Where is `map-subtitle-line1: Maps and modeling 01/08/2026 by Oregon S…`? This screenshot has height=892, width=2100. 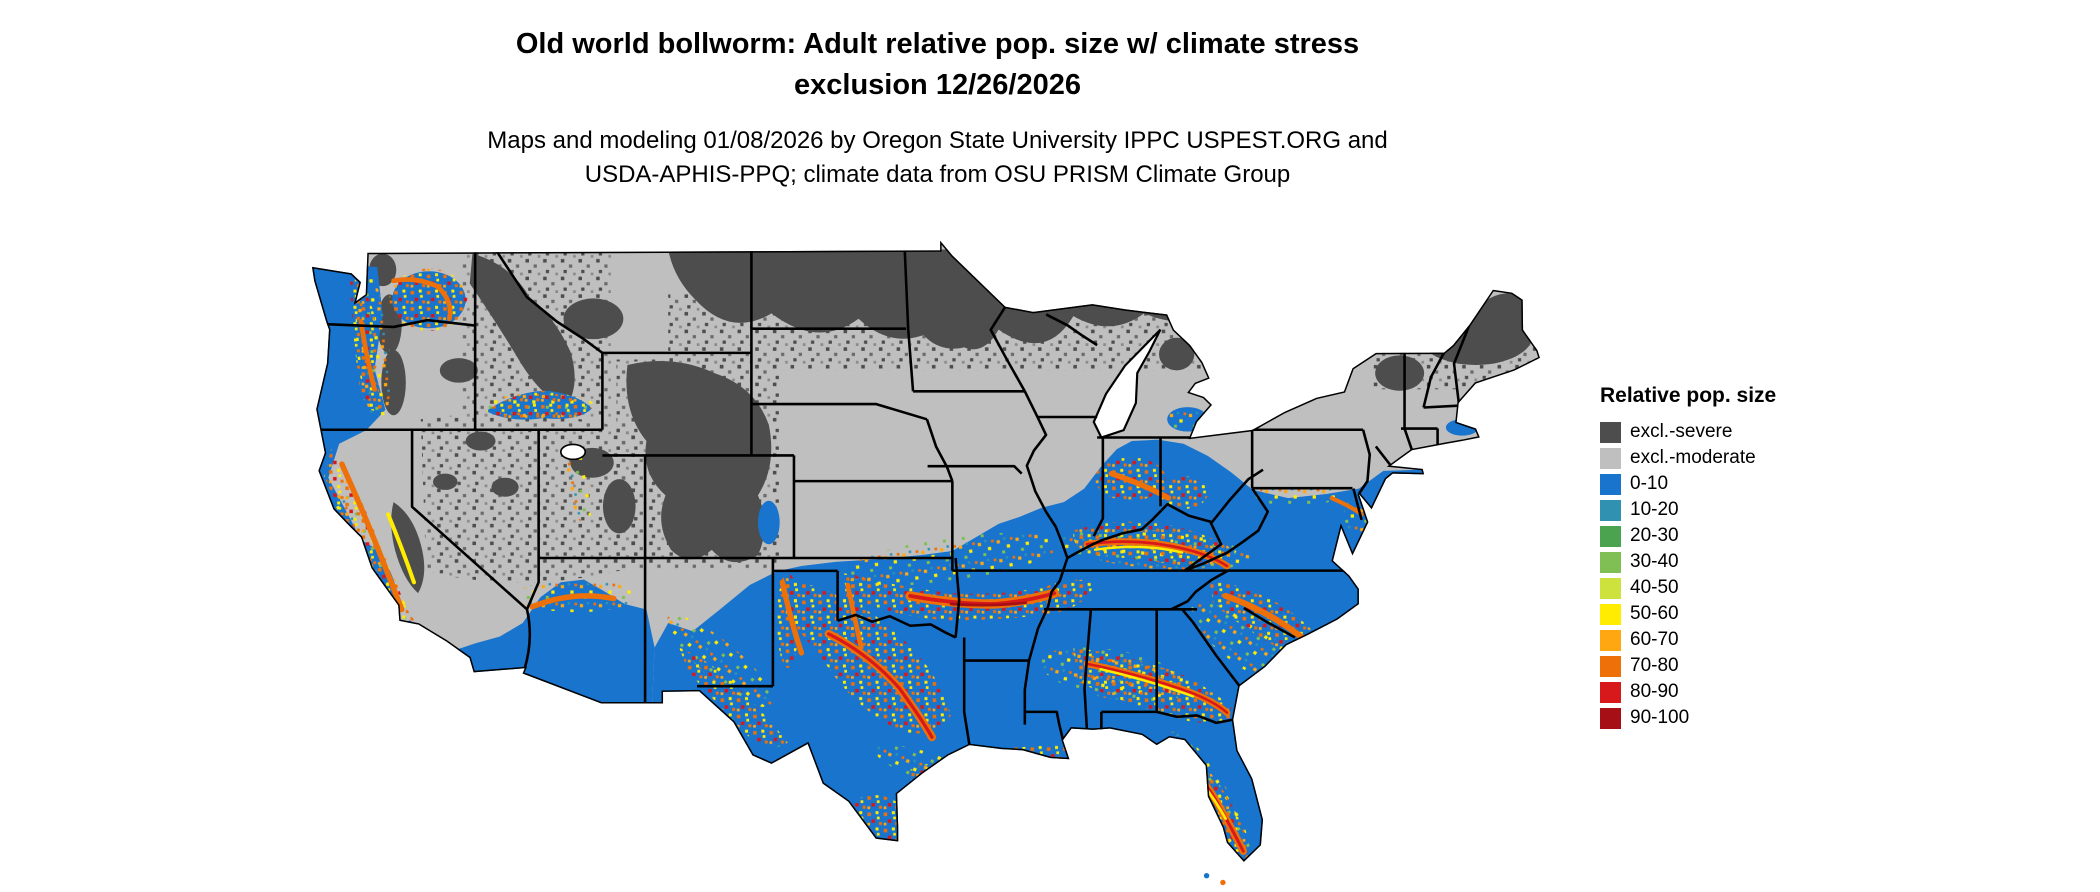 map-subtitle-line1: Maps and modeling 01/08/2026 by Oregon S… is located at coordinates (937, 140).